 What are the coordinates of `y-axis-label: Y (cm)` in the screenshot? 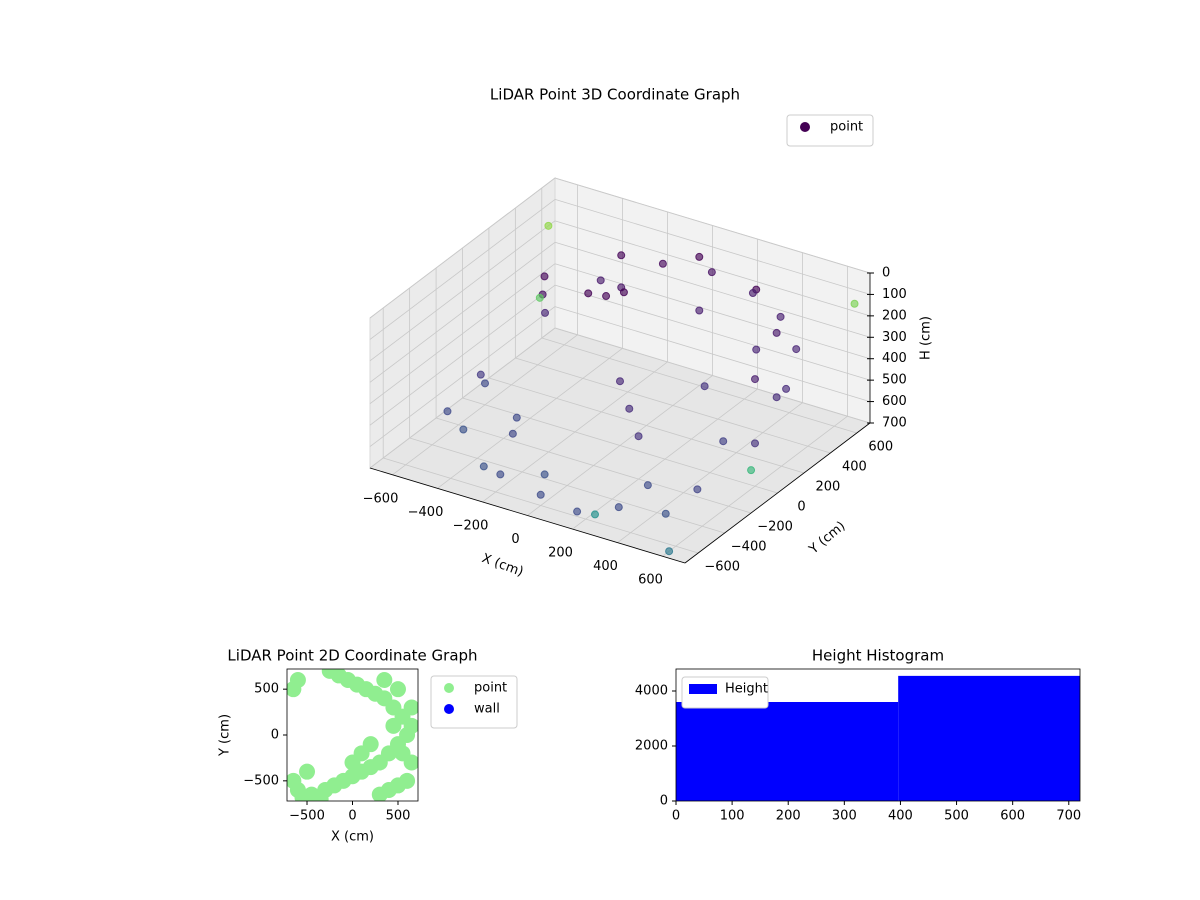 It's located at (225, 735).